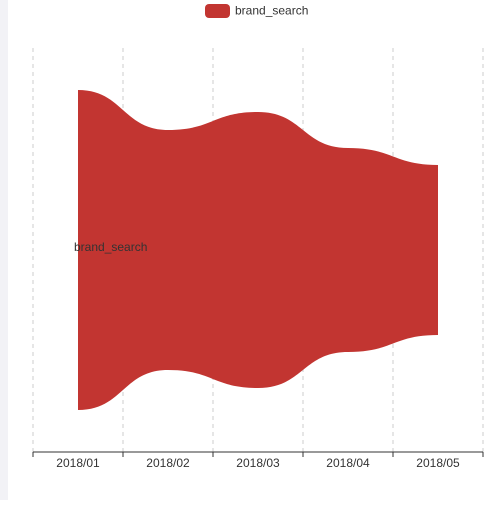 The image size is (500, 505). Describe the element at coordinates (78, 463) in the screenshot. I see `x-tick-label: 2018/01` at that location.